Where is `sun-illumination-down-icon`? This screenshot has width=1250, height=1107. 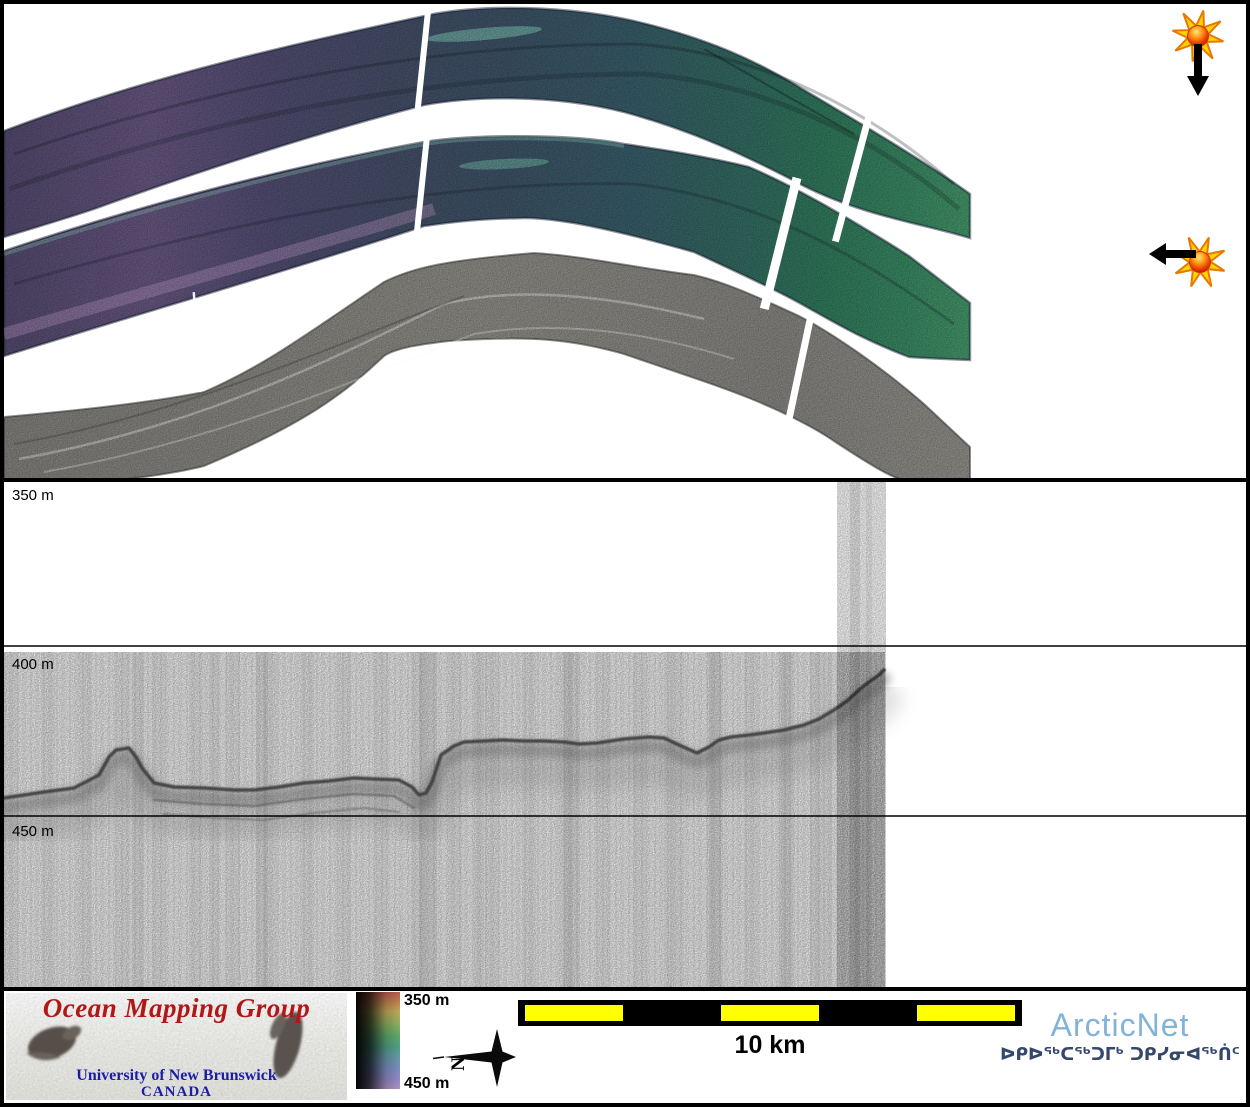 sun-illumination-down-icon is located at coordinates (1198, 53).